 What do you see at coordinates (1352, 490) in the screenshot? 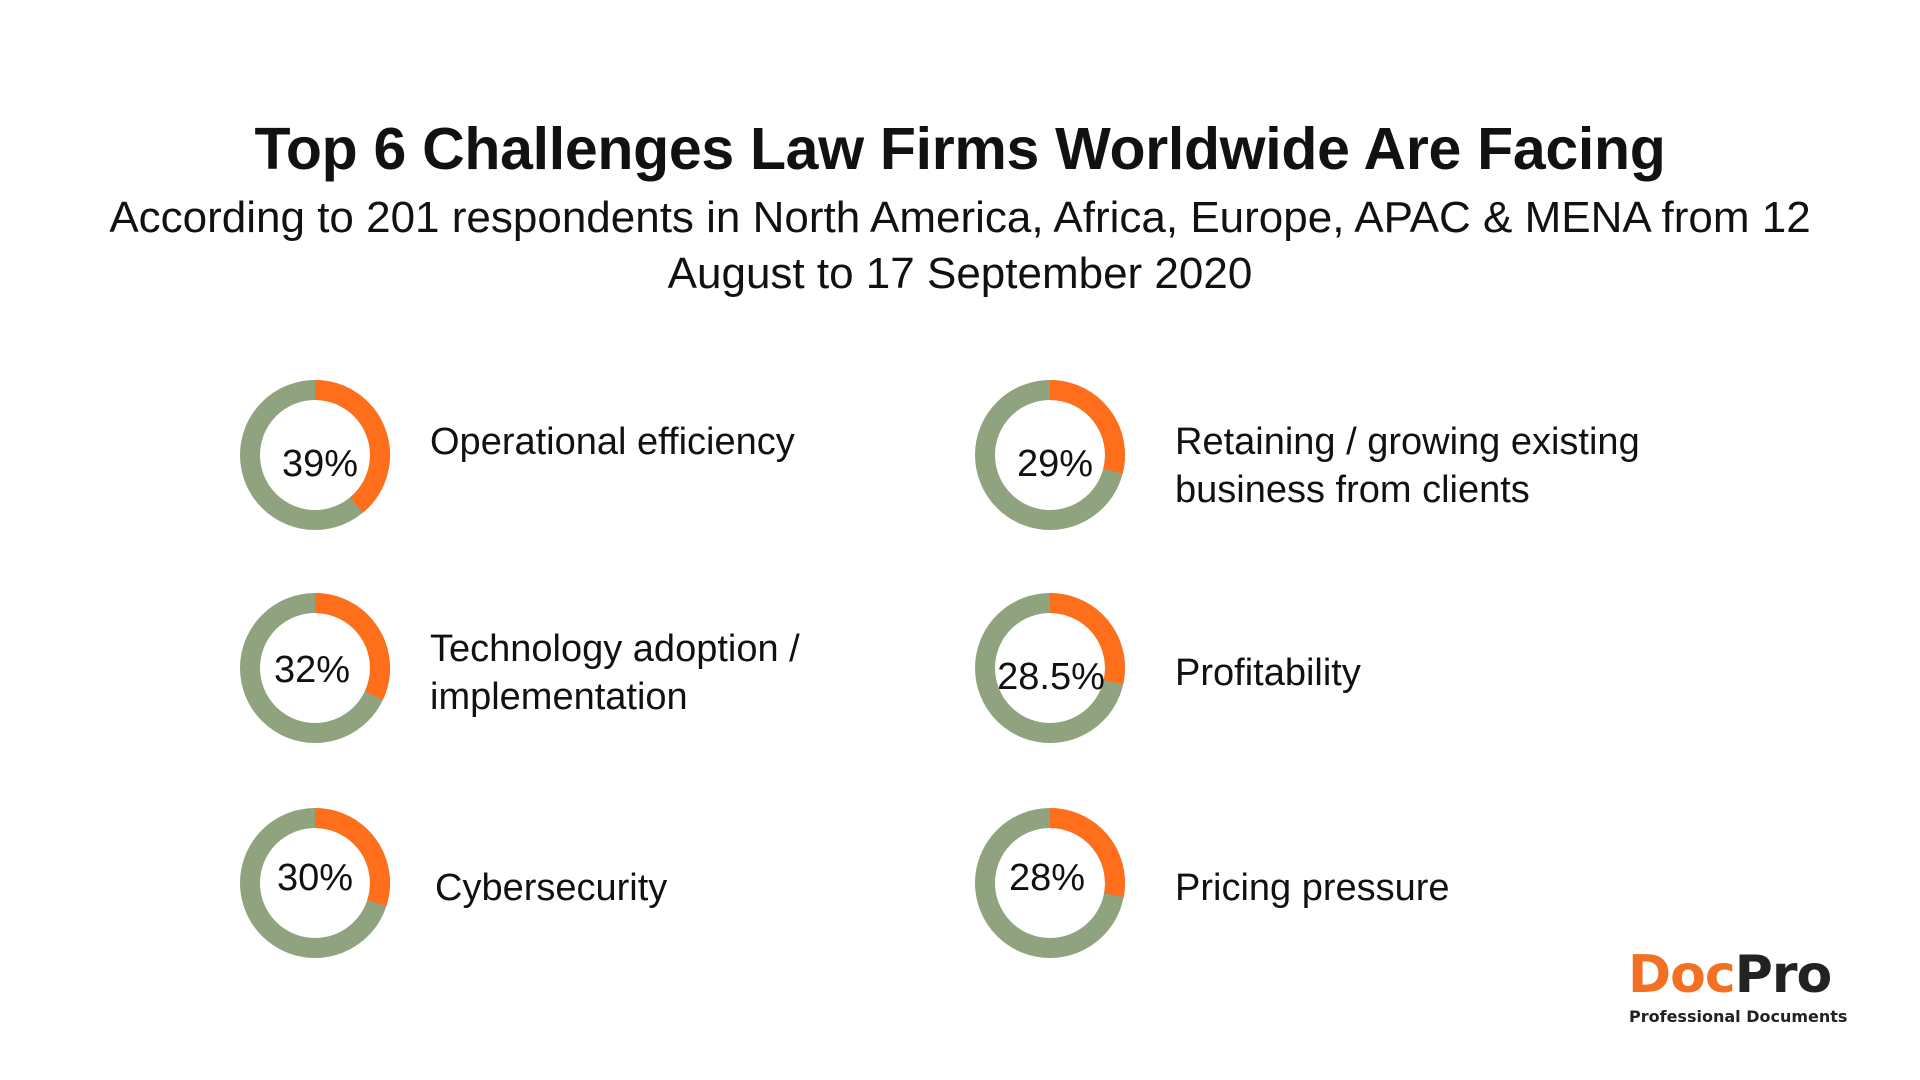
I see `challenge-label-line-2: business from clients` at bounding box center [1352, 490].